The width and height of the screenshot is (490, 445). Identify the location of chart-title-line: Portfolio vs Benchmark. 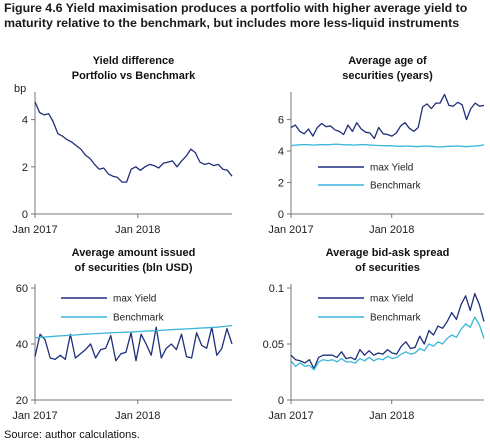
(134, 76).